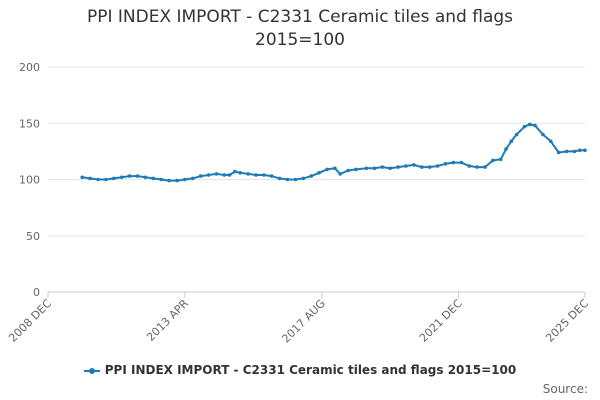 This screenshot has width=600, height=400. I want to click on x-tick-label: 2008 DEC, so click(30, 321).